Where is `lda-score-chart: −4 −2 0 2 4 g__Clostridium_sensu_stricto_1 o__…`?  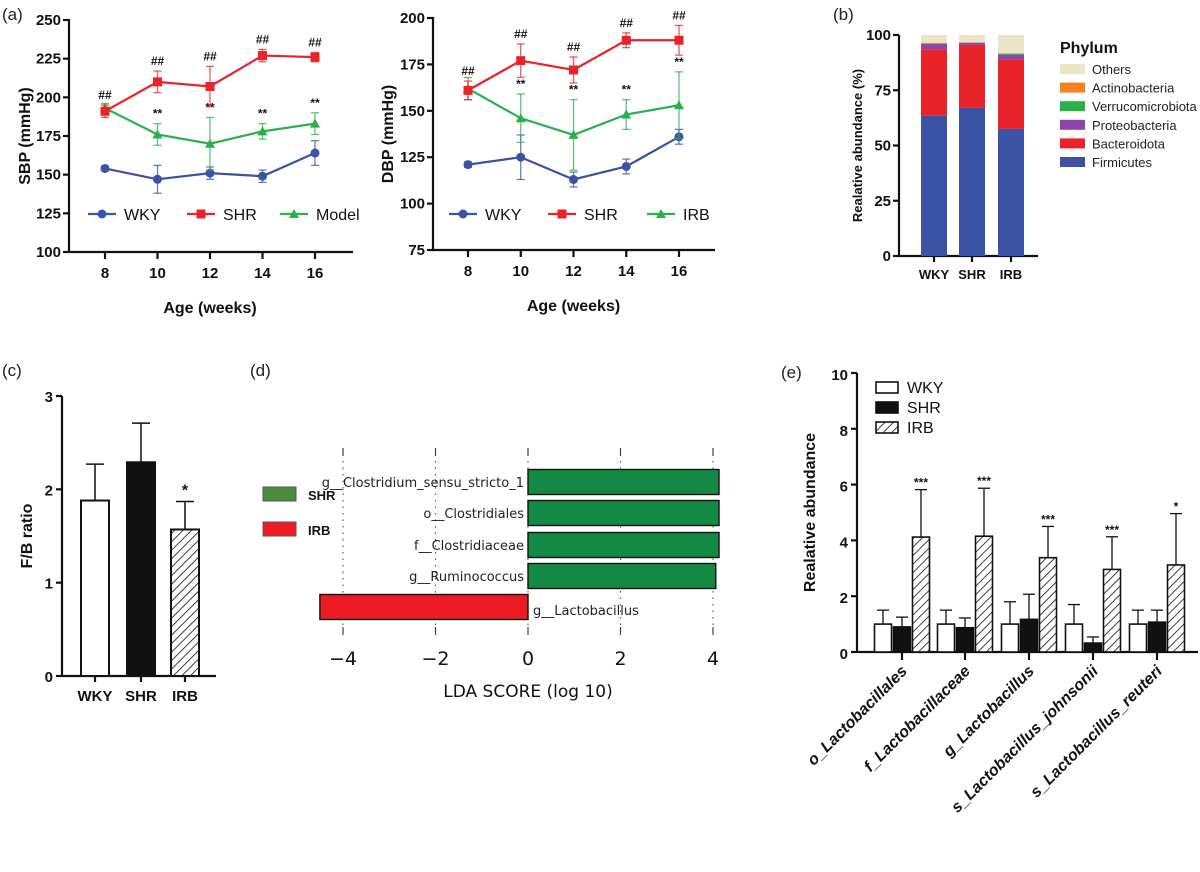 lda-score-chart: −4 −2 0 2 4 g__Clostridium_sensu_stricto_1 o__… is located at coordinates (491, 575).